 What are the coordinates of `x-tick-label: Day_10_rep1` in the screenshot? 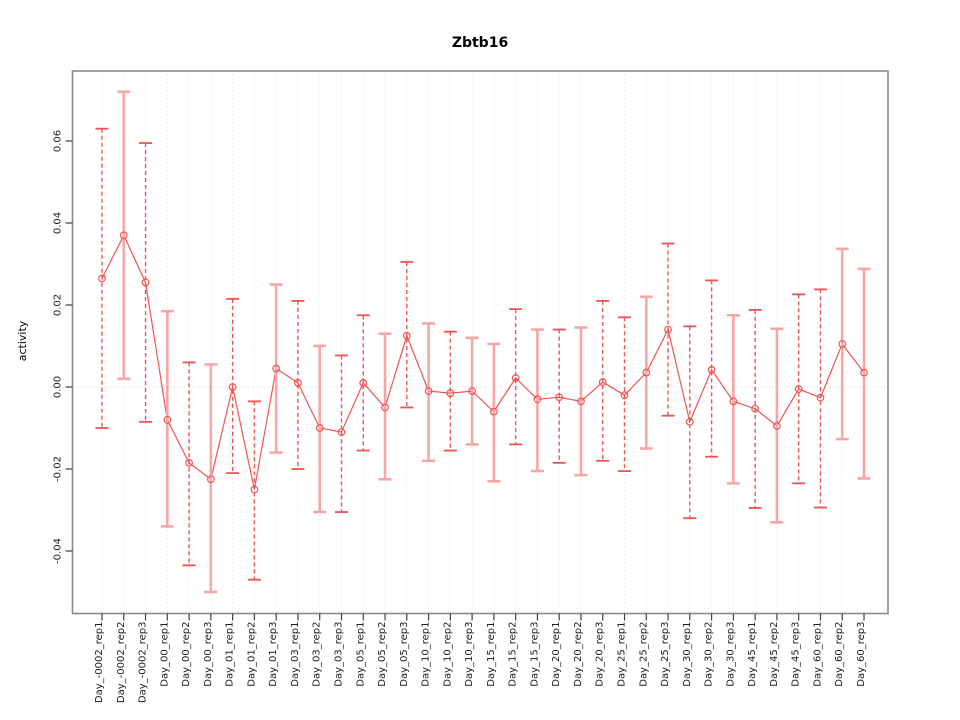 It's located at (426, 654).